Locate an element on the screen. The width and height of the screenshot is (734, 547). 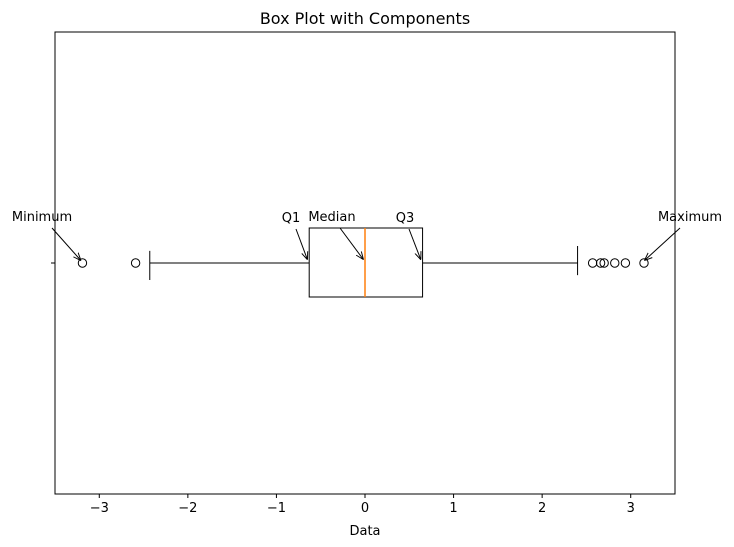
q1-label: Q1 is located at coordinates (291, 218).